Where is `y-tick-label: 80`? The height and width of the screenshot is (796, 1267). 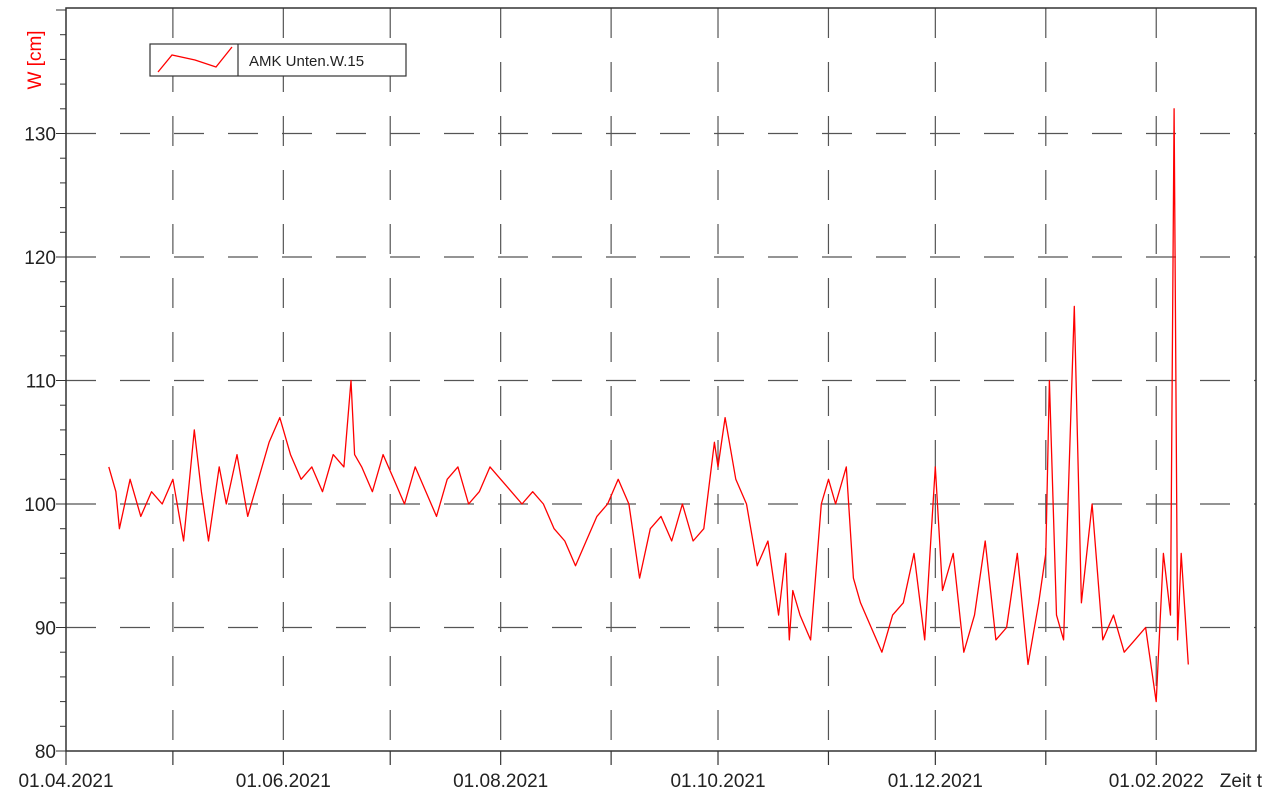
y-tick-label: 80 is located at coordinates (45, 752).